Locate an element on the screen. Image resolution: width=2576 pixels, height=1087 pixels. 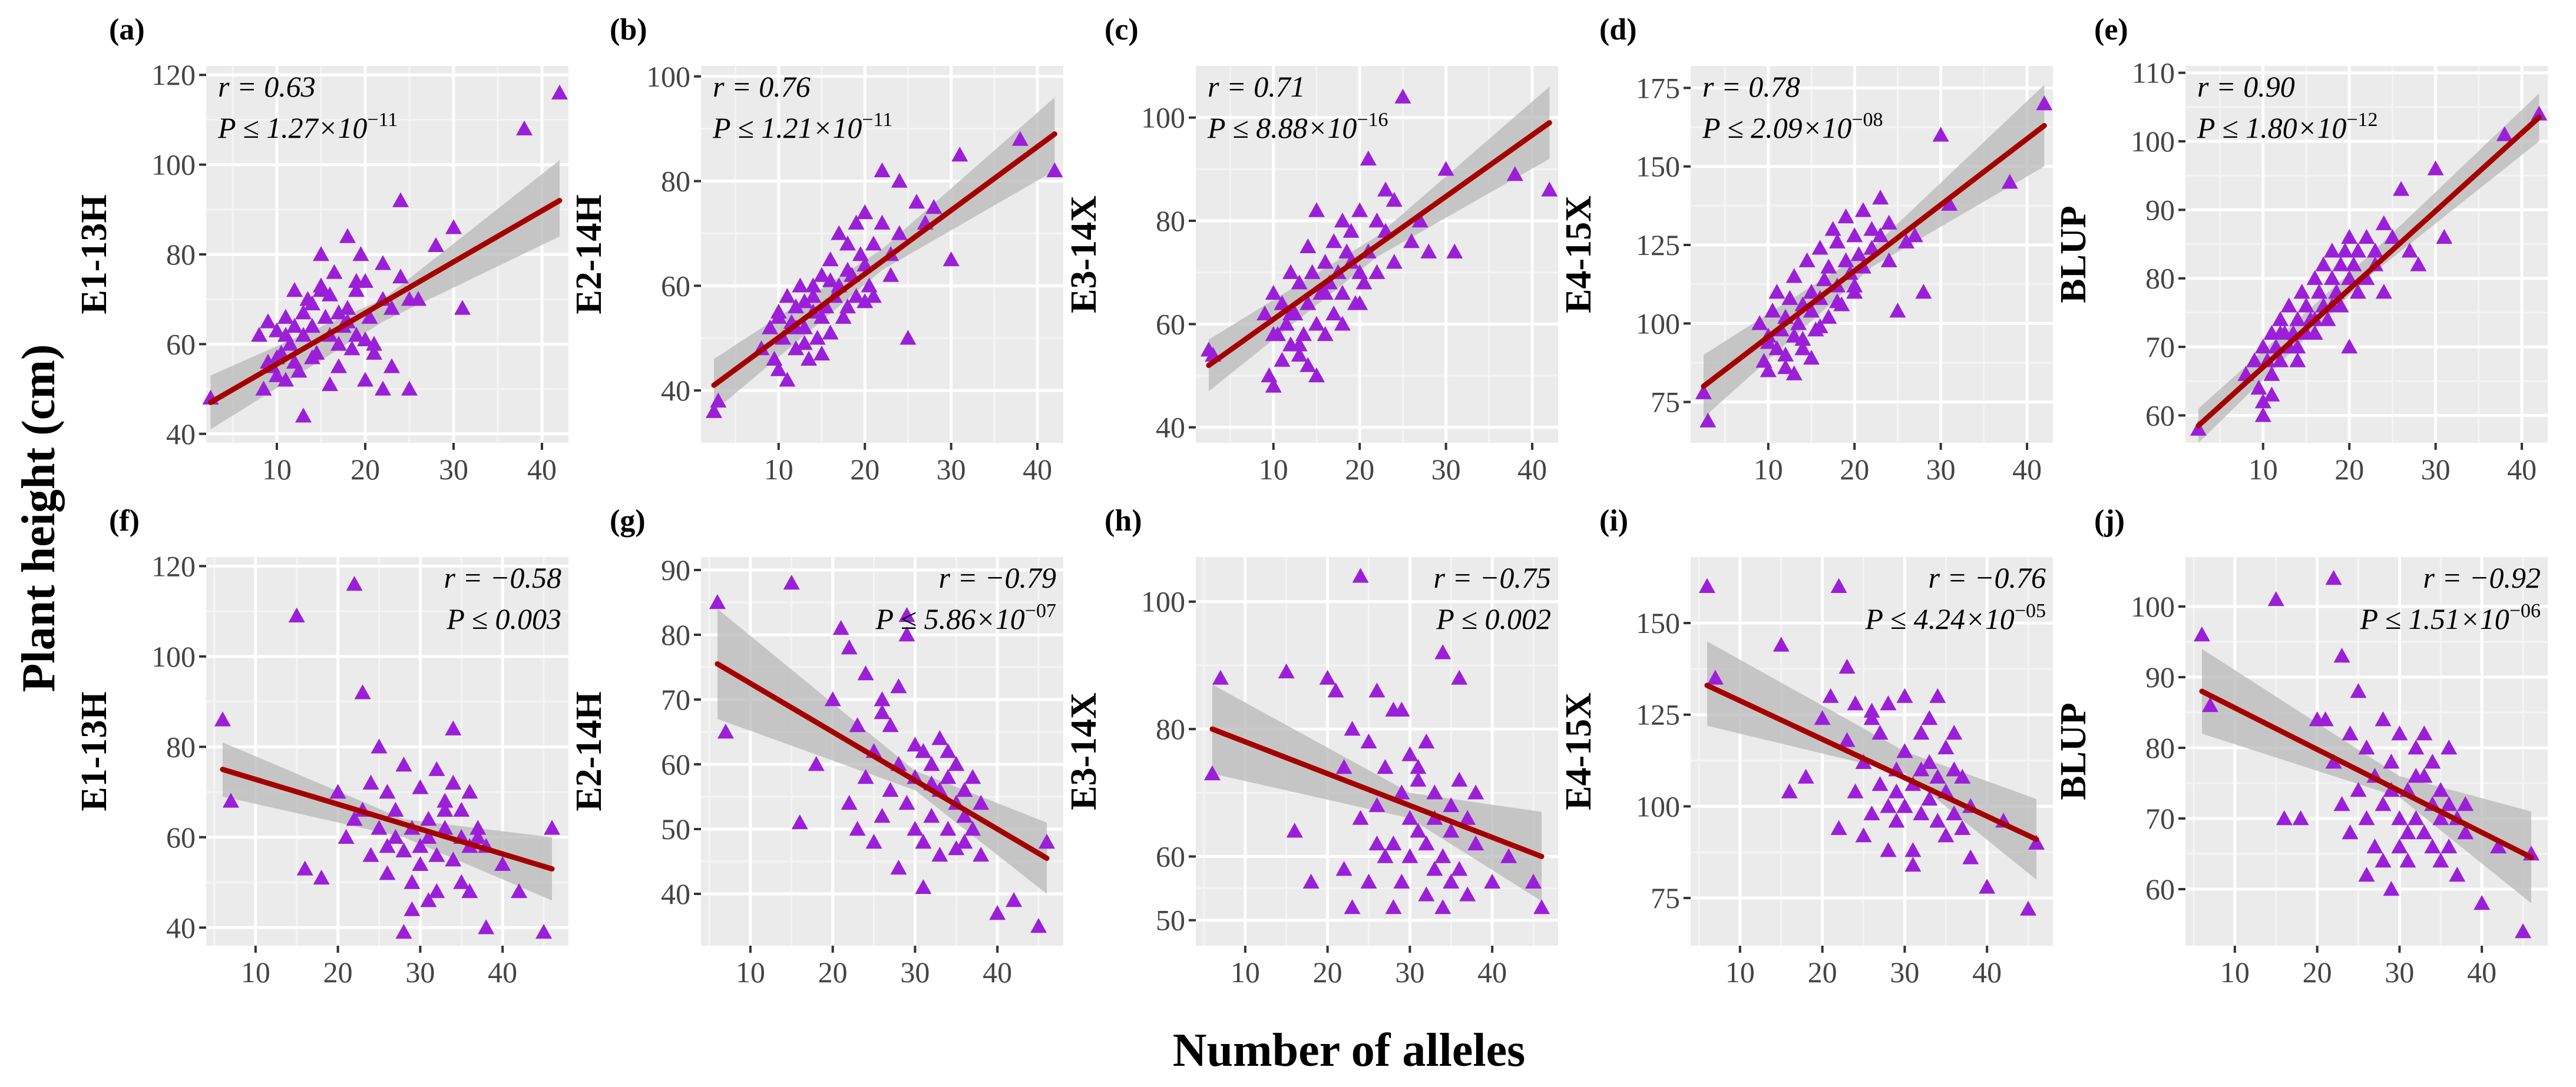
stat-p-main: P ≤ 1.51×10 is located at coordinates (2434, 618).